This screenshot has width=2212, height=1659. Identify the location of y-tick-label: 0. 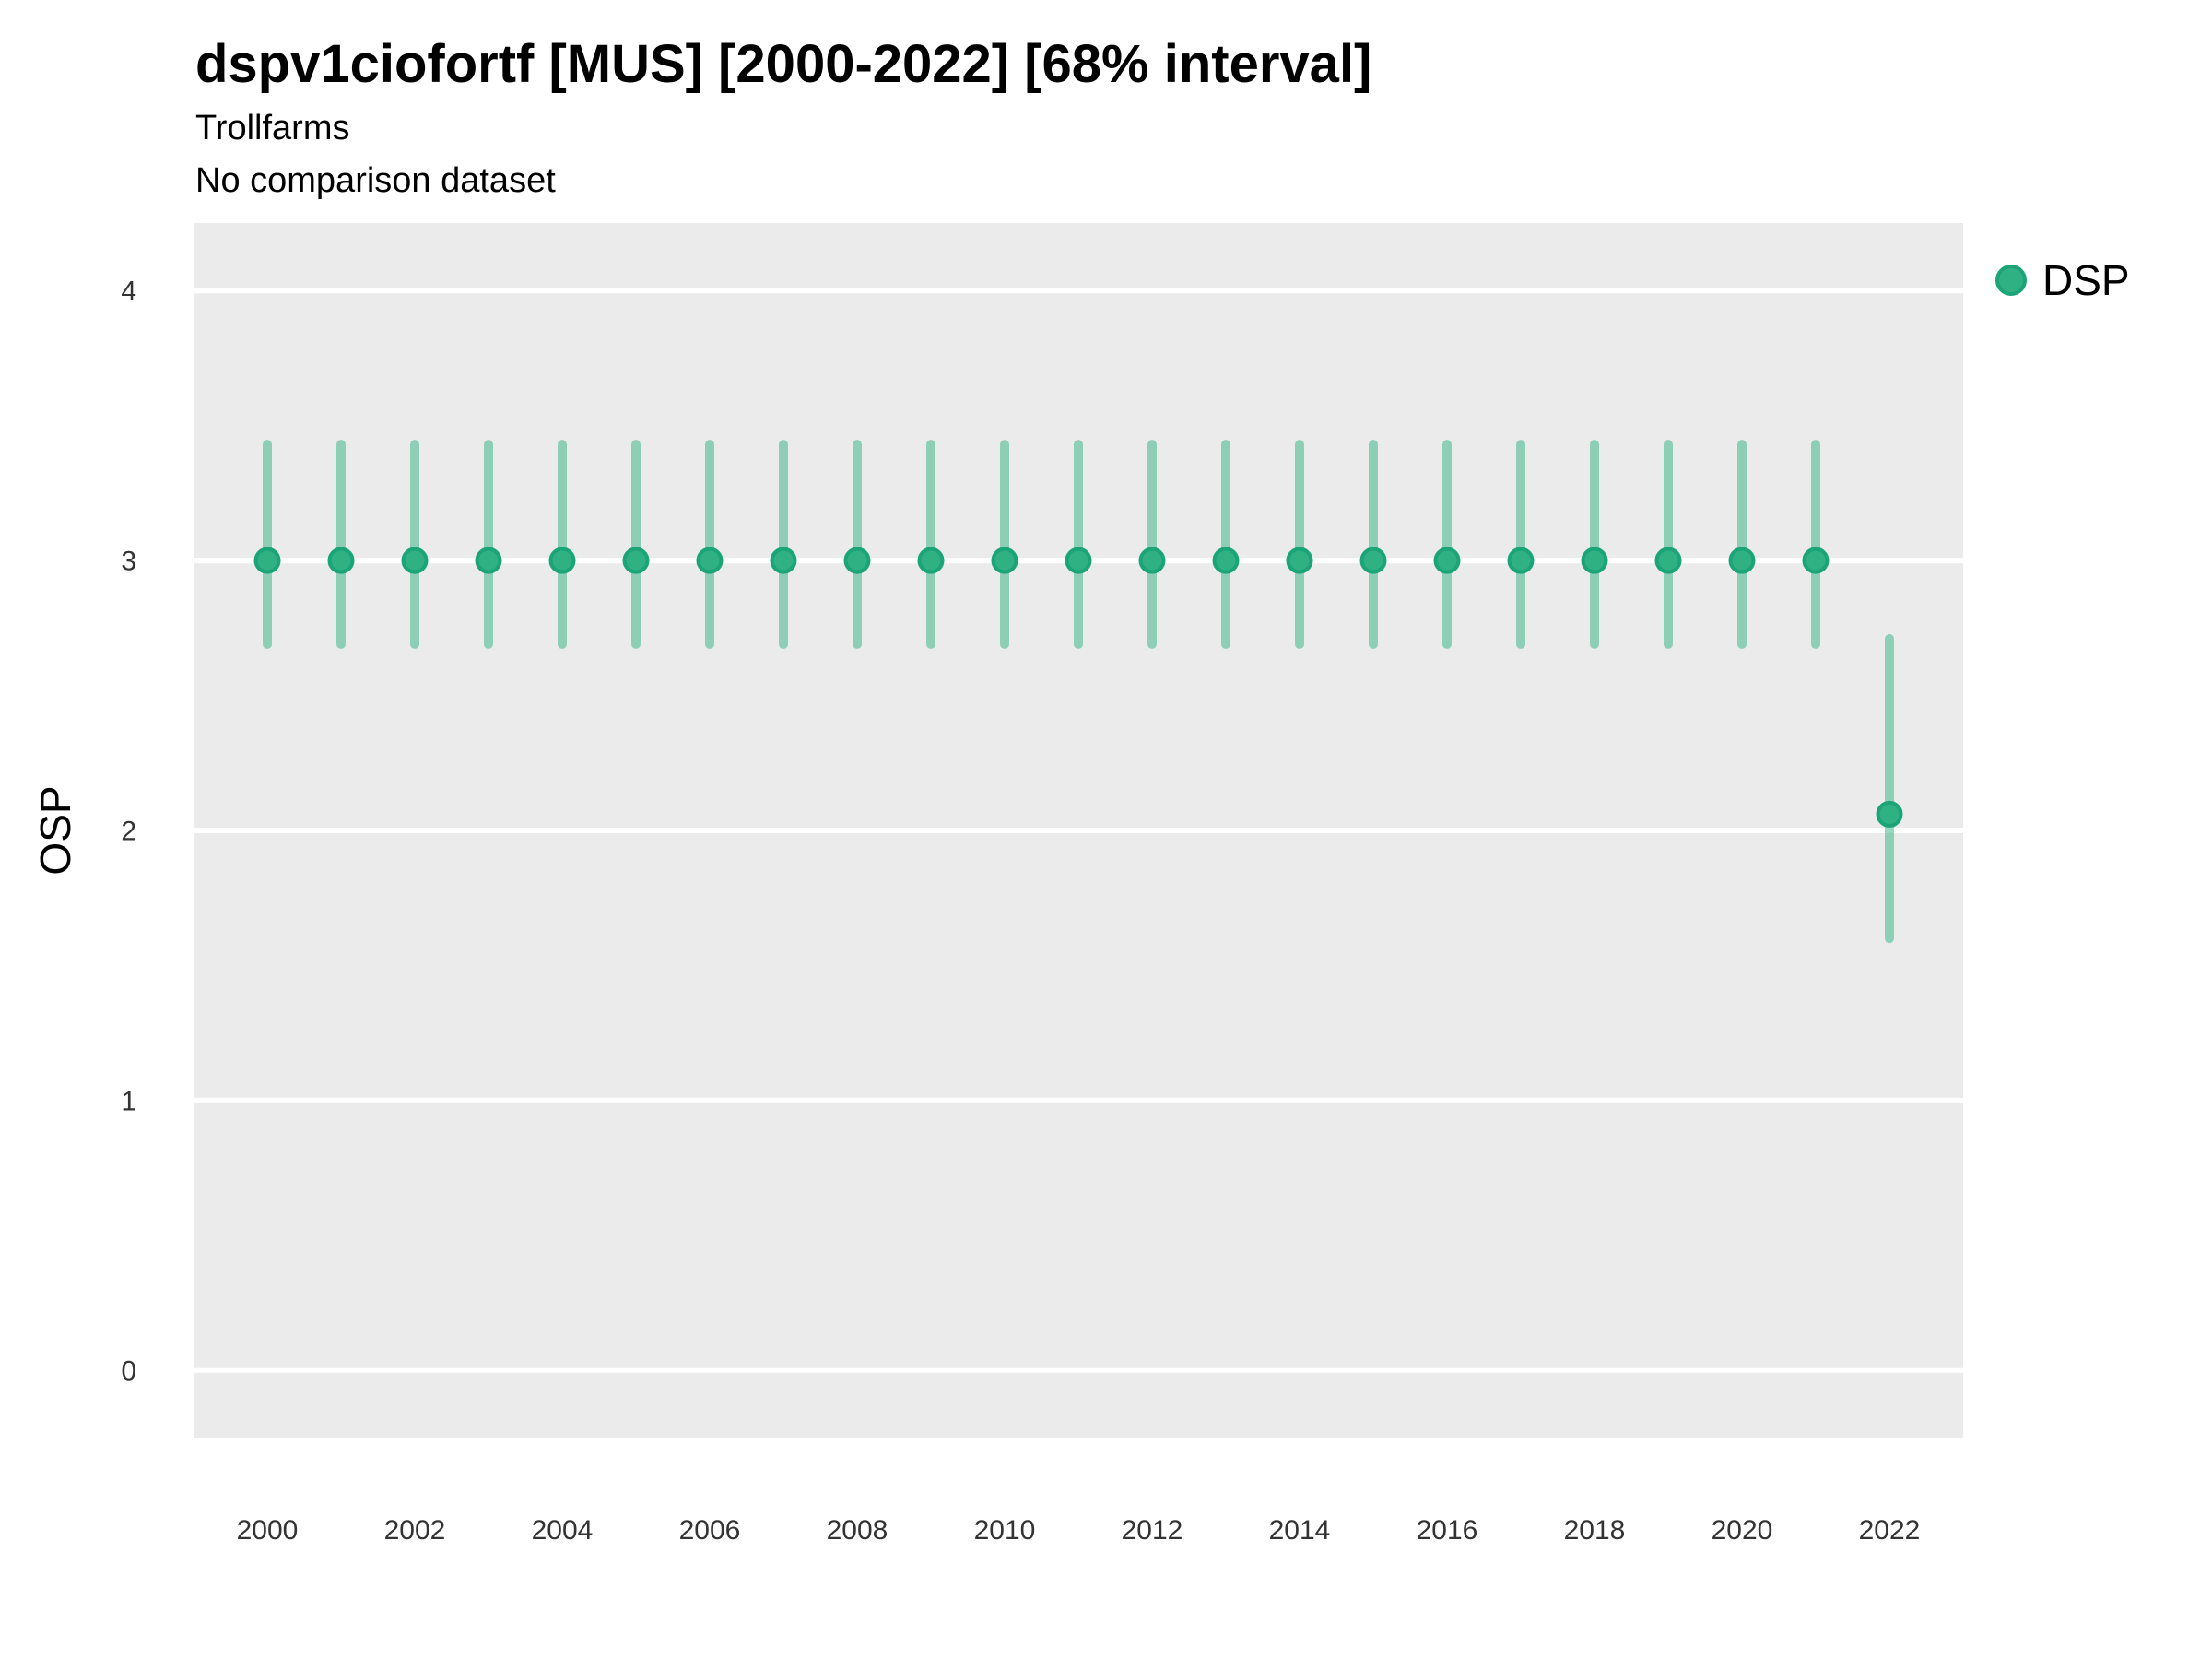
(128, 1371).